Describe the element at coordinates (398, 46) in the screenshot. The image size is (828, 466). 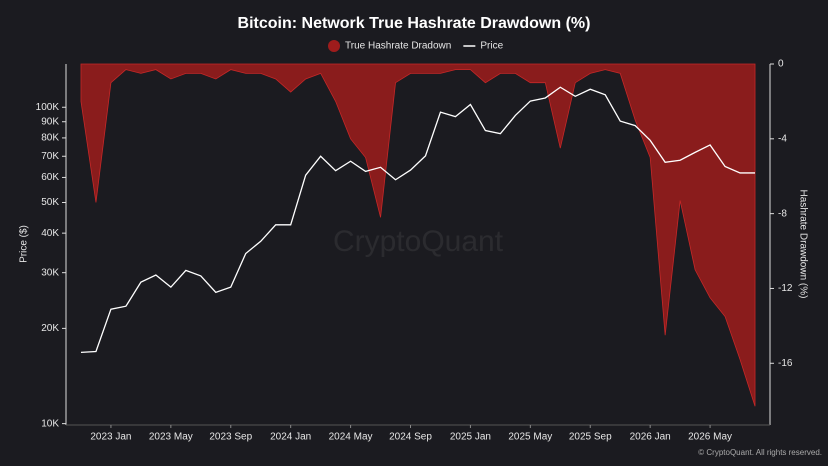
I see `legend-label: True Hashrate Dradown` at that location.